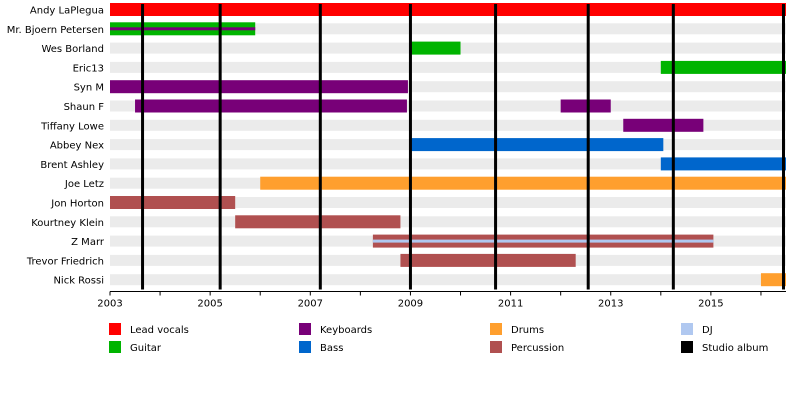 The image size is (800, 400). I want to click on member-name-label: Syn M, so click(89, 88).